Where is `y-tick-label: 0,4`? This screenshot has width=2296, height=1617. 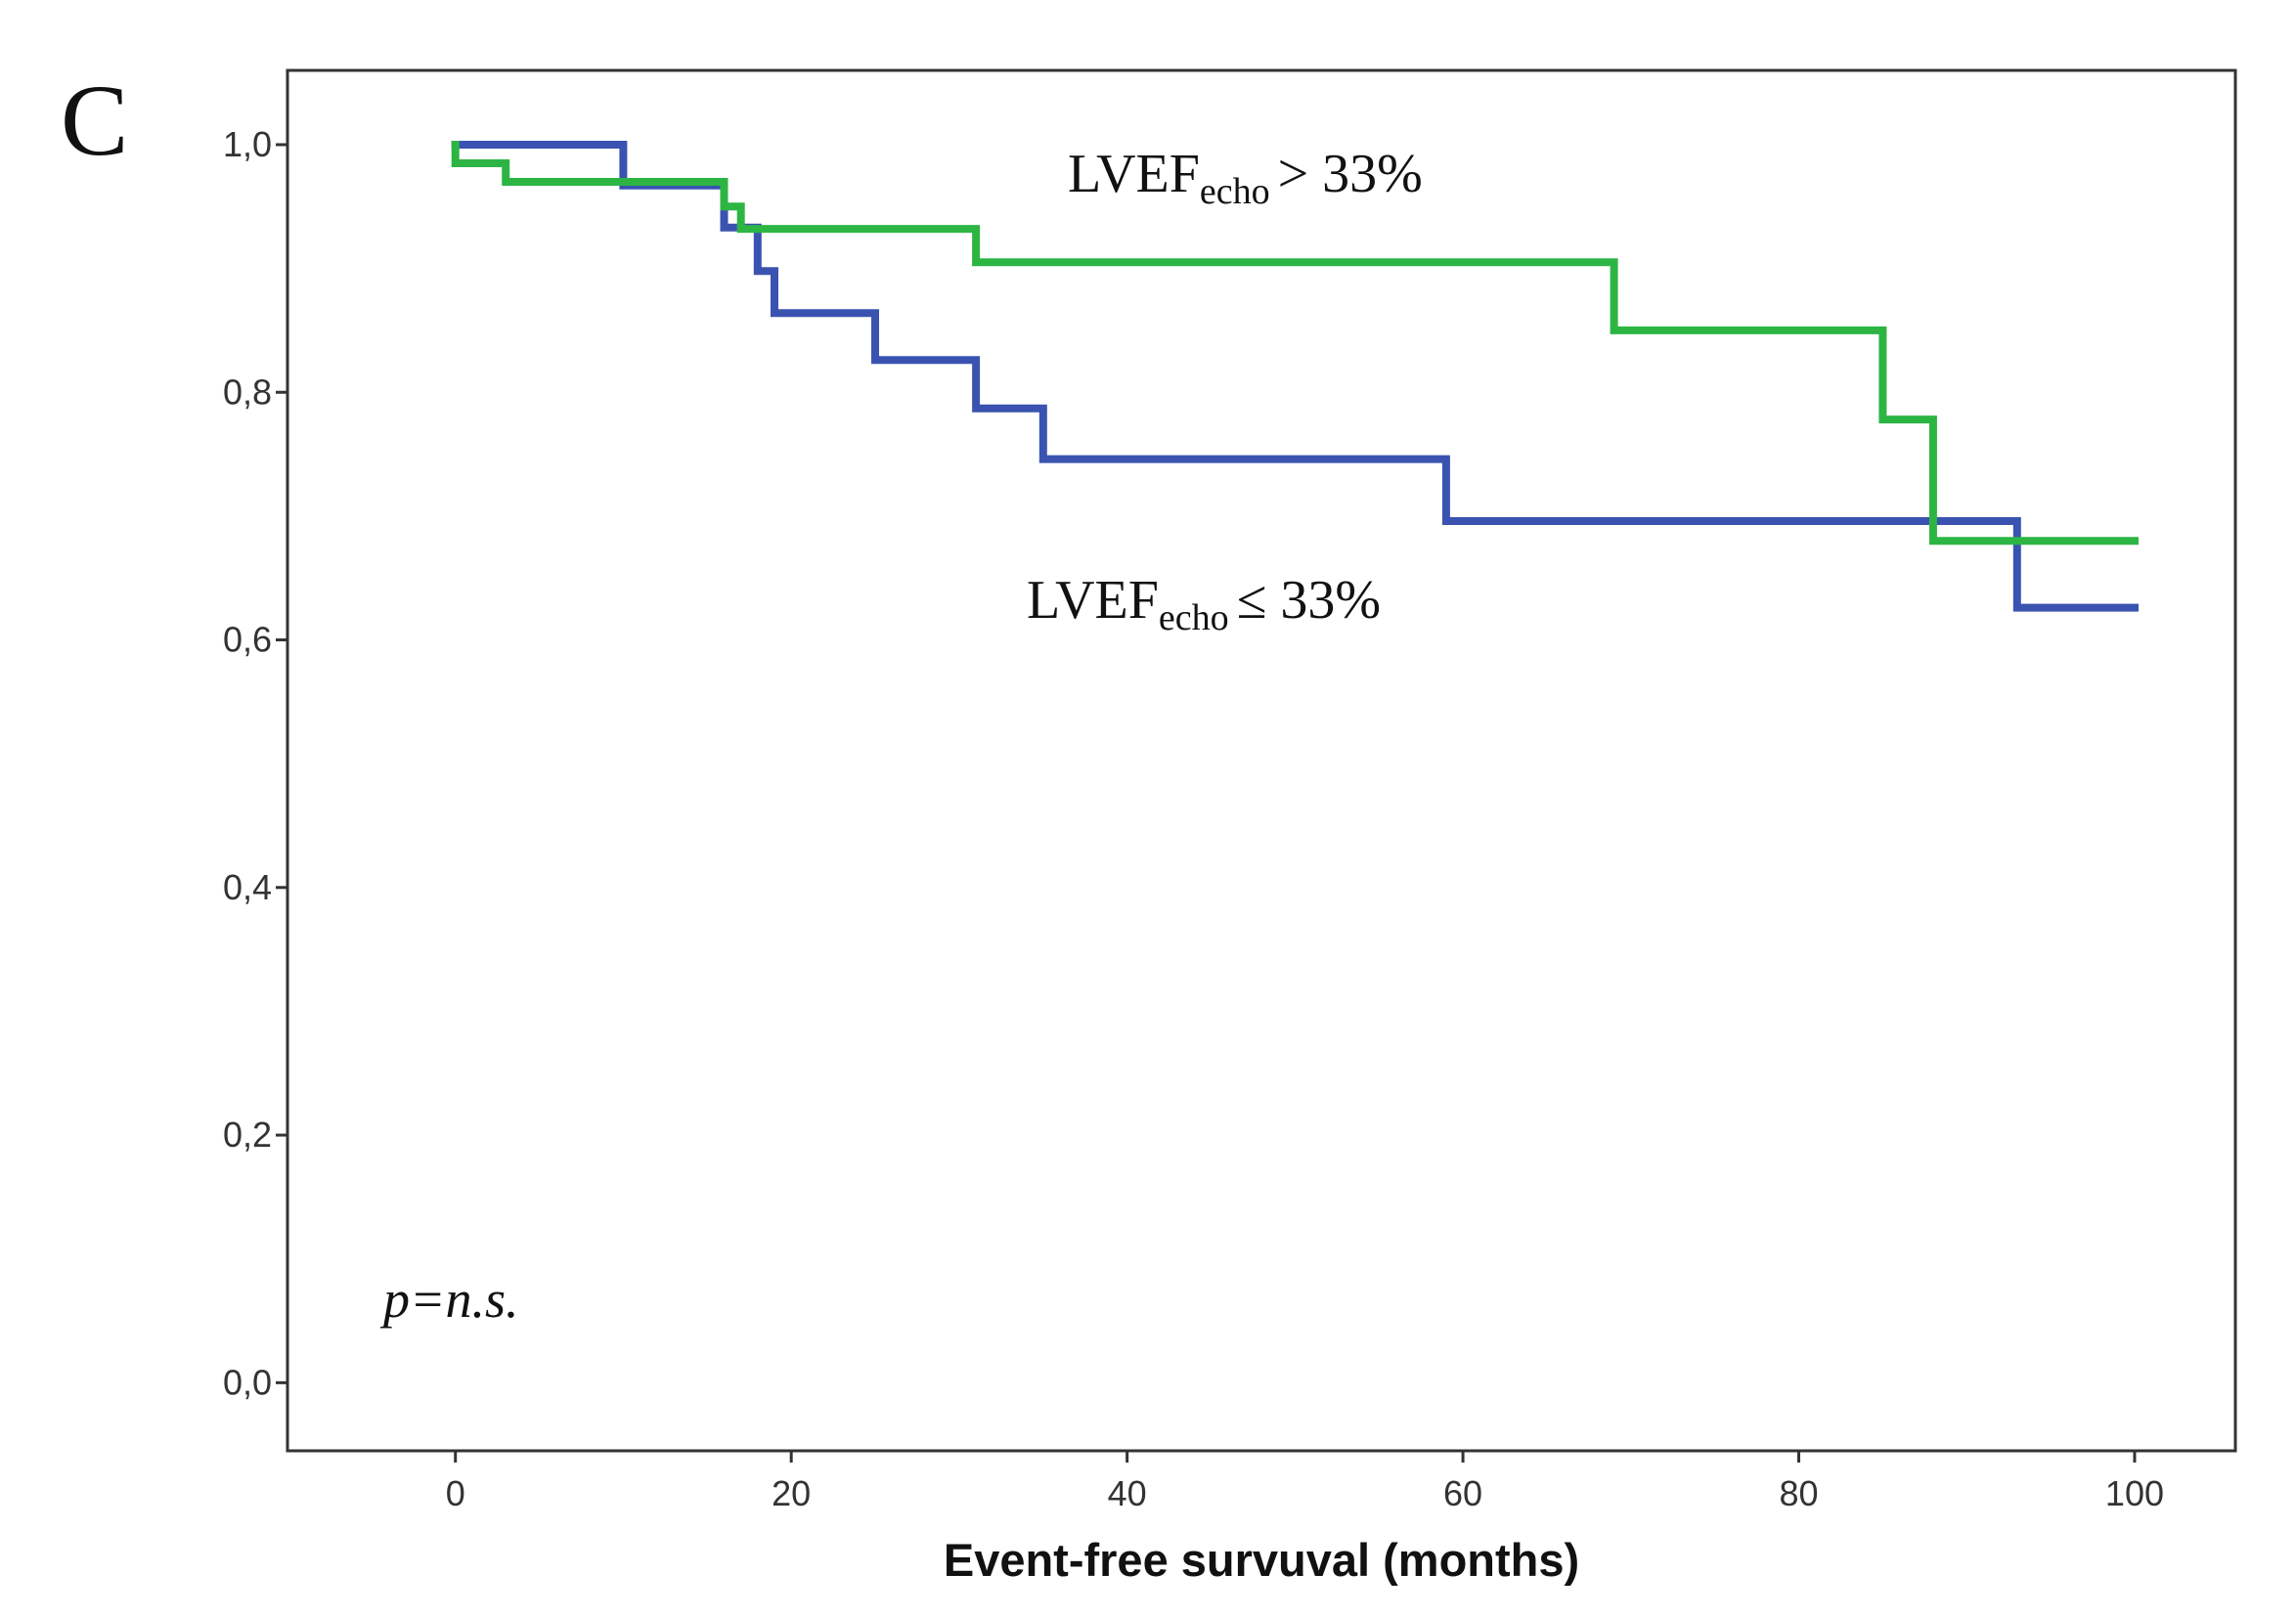
y-tick-label: 0,4 is located at coordinates (247, 887).